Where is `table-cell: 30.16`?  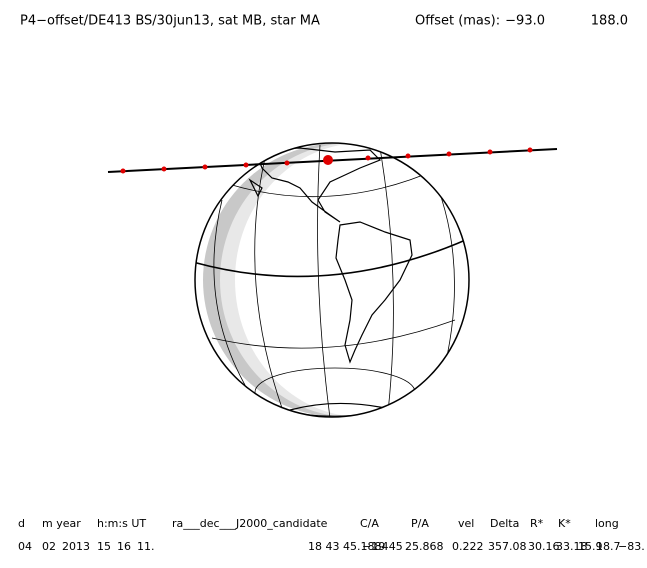 table-cell: 30.16 is located at coordinates (544, 546).